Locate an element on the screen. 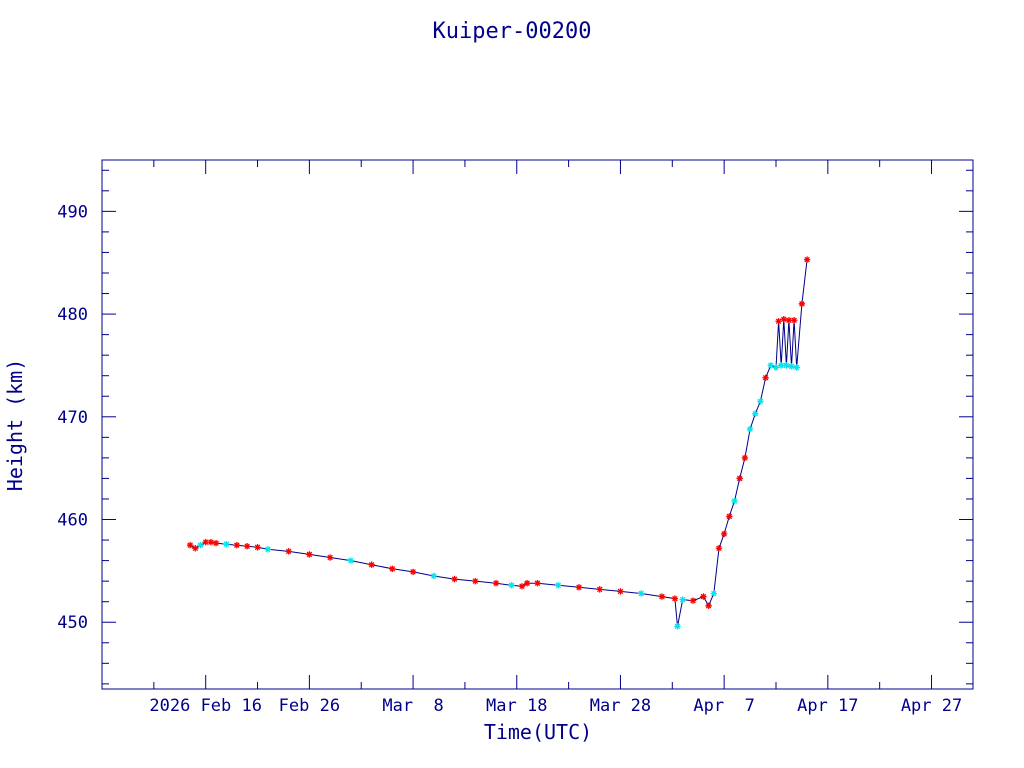  x-axis-label: Time(UTC) is located at coordinates (538, 732).